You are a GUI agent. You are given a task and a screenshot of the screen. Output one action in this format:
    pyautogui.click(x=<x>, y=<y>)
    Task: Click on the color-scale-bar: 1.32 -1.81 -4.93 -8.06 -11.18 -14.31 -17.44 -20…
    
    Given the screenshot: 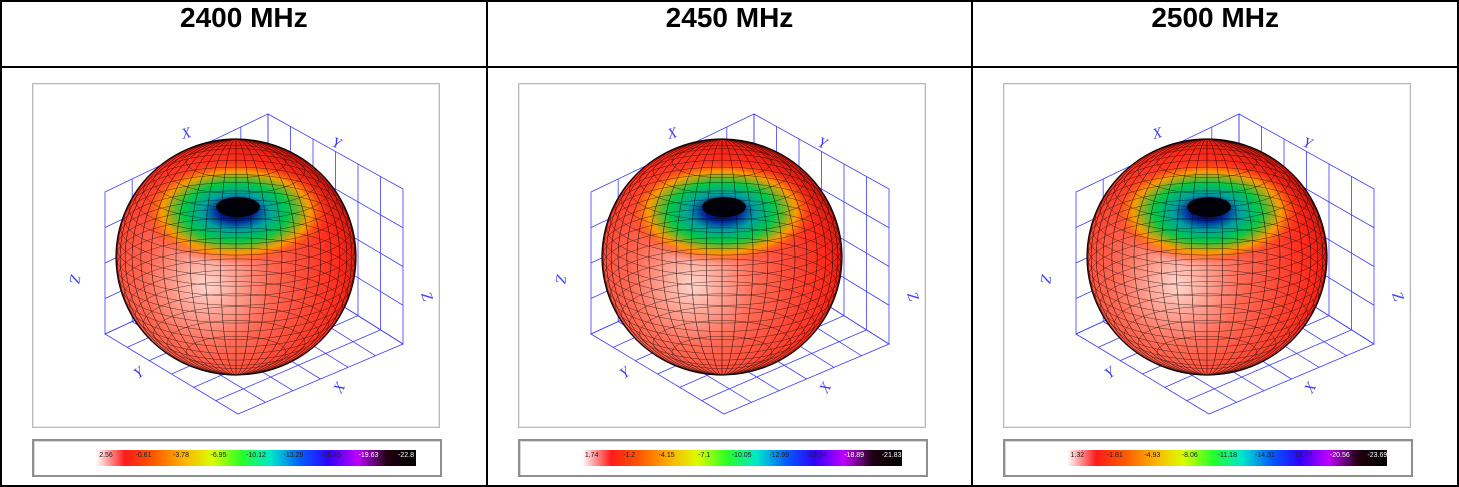 What is the action you would take?
    pyautogui.click(x=1227, y=458)
    